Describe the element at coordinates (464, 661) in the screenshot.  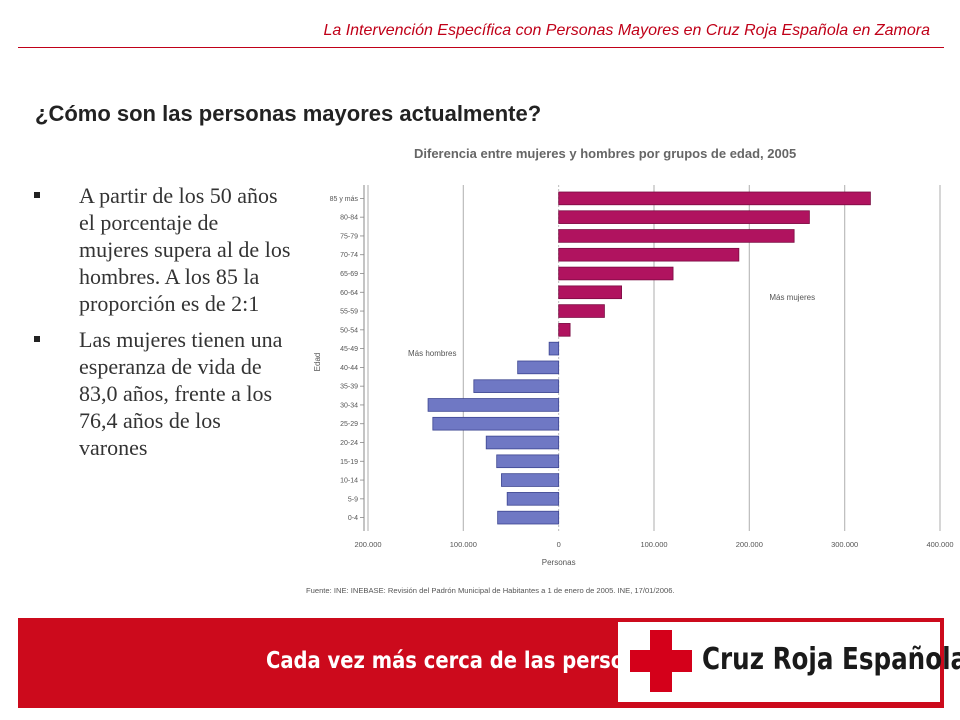
I see `banner-slogan: Cada vez más cerca de las personas` at that location.